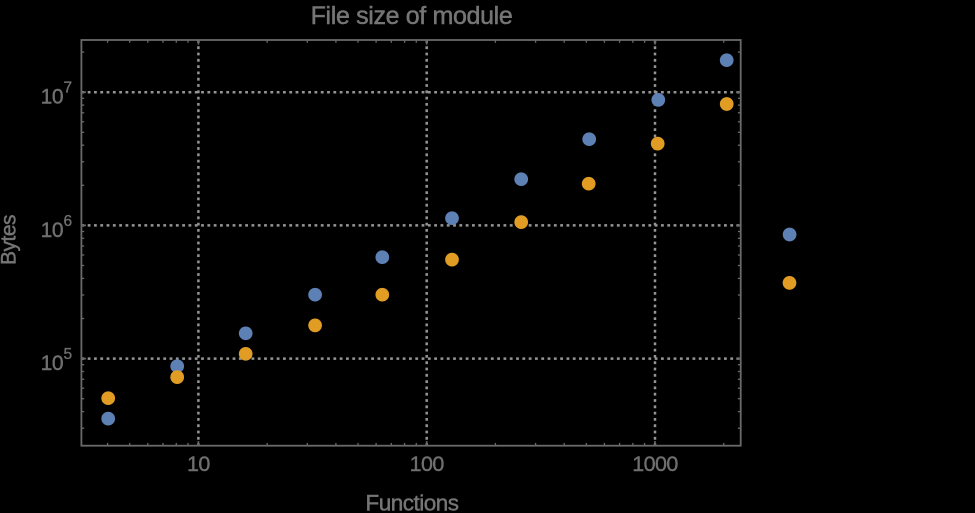 This screenshot has width=975, height=513. What do you see at coordinates (68, 88) in the screenshot?
I see `svg-text: 7` at bounding box center [68, 88].